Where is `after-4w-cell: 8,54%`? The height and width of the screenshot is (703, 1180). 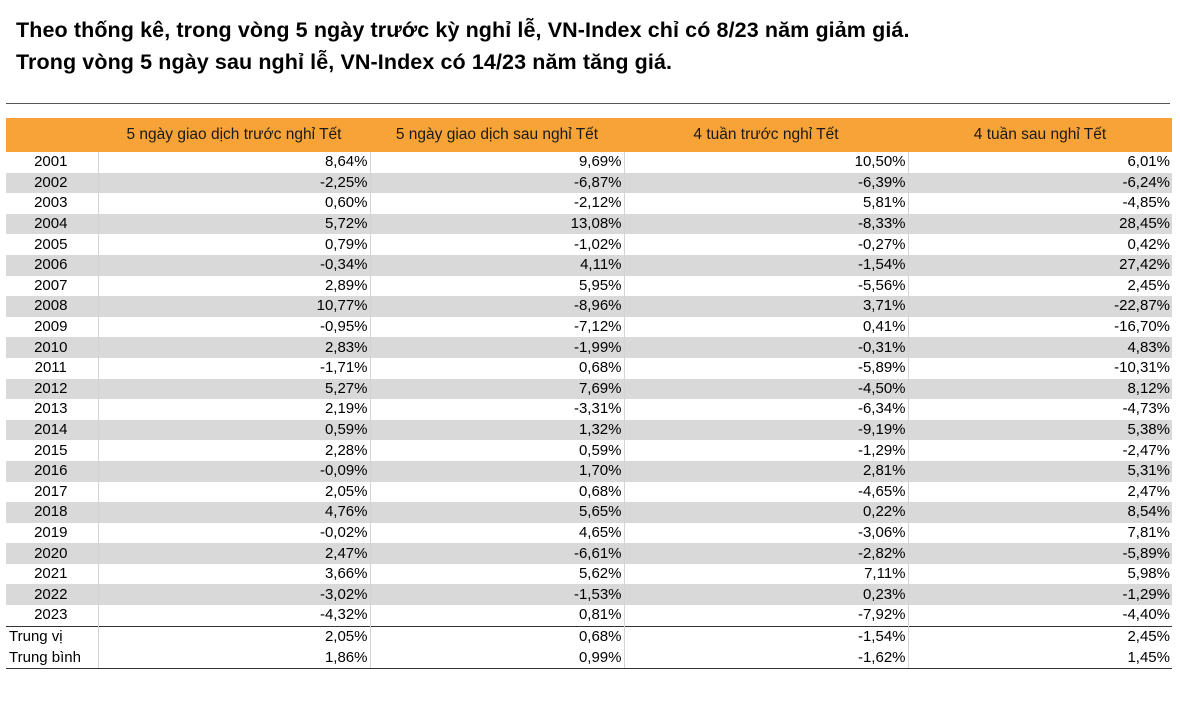 after-4w-cell: 8,54% is located at coordinates (1039, 512).